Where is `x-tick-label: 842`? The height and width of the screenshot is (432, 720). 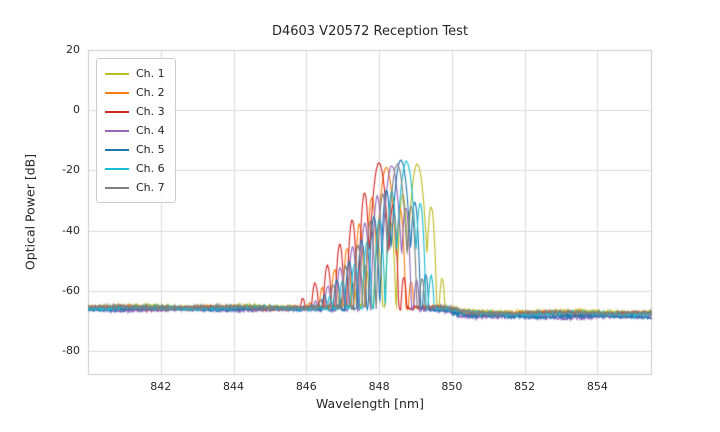
x-tick-label: 842 is located at coordinates (161, 386).